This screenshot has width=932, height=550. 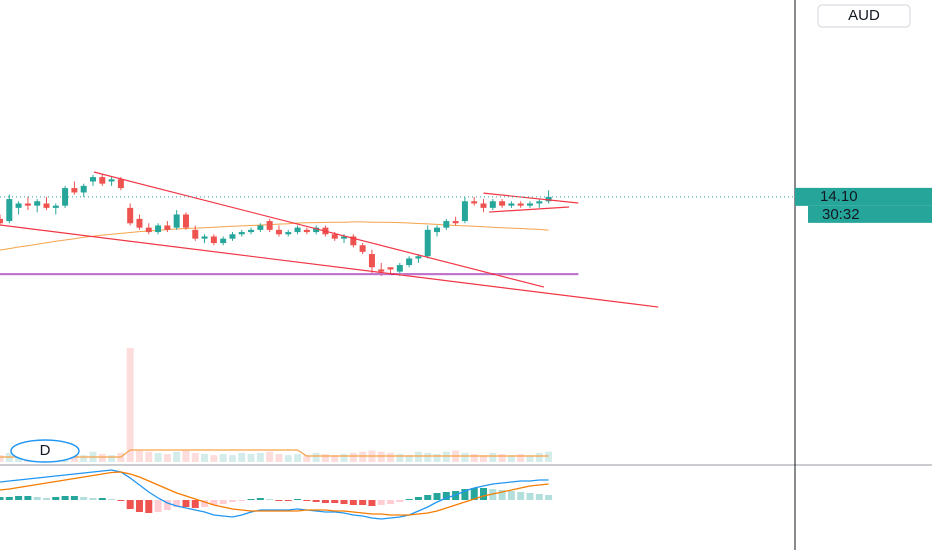 What do you see at coordinates (274, 236) in the screenshot?
I see `moving-average` at bounding box center [274, 236].